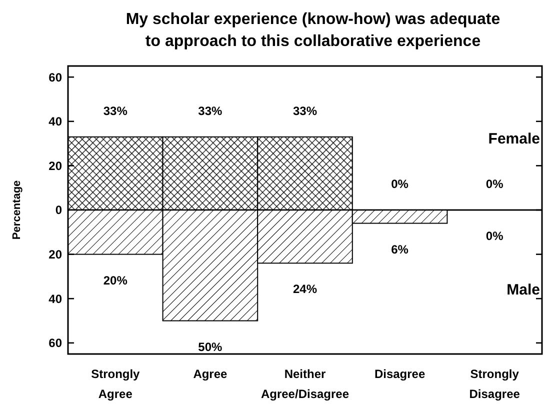 Image resolution: width=556 pixels, height=420 pixels. Describe the element at coordinates (494, 384) in the screenshot. I see `x-tick-label: Strongly Disagree` at that location.